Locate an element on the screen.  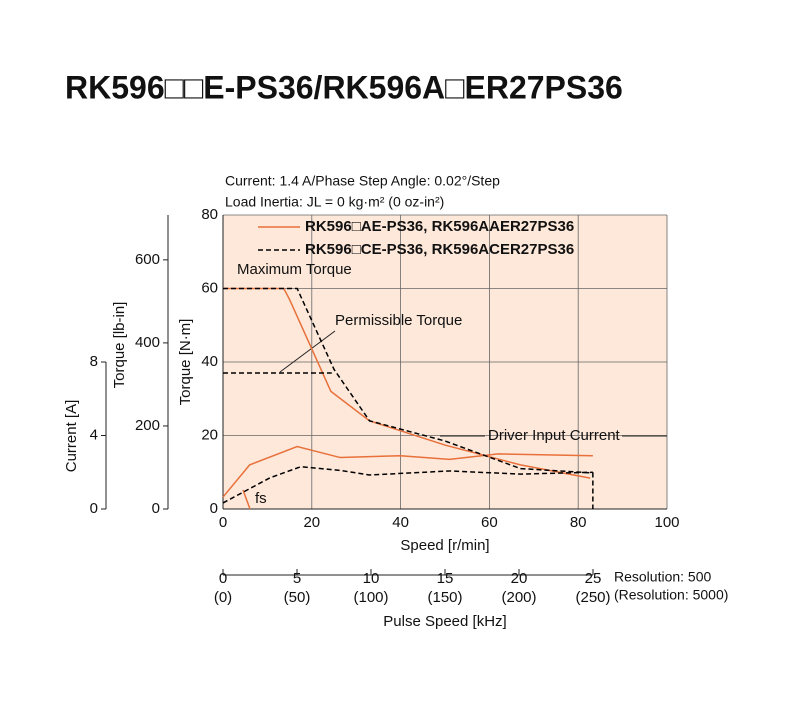
fs-line is located at coordinates (246, 499).